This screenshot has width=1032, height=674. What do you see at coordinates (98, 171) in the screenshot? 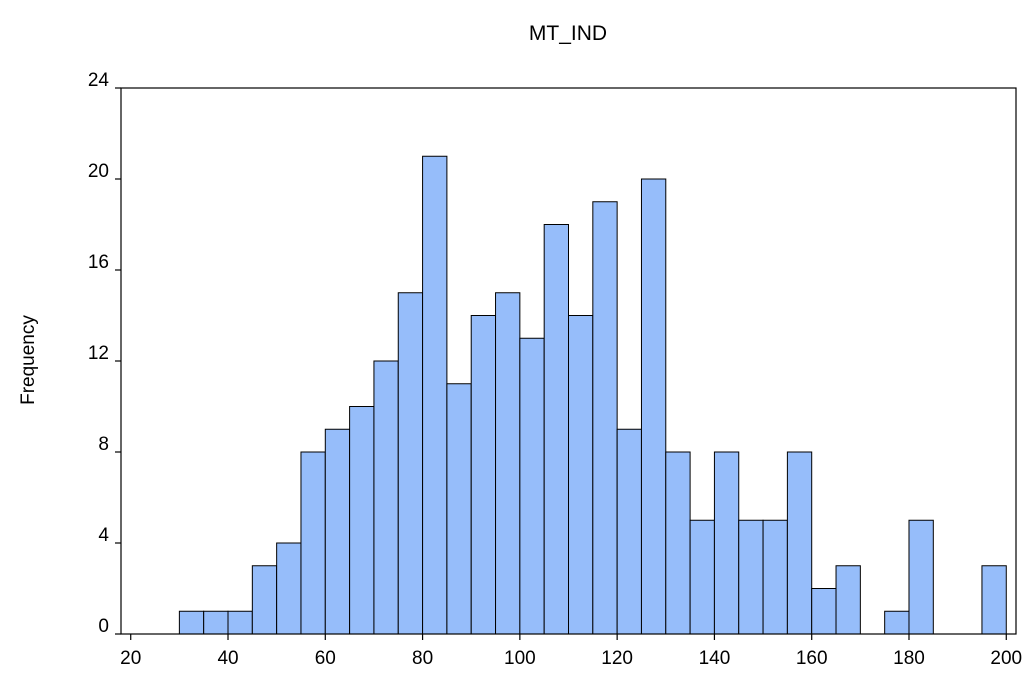
I see `y-tick-label: 20` at bounding box center [98, 171].